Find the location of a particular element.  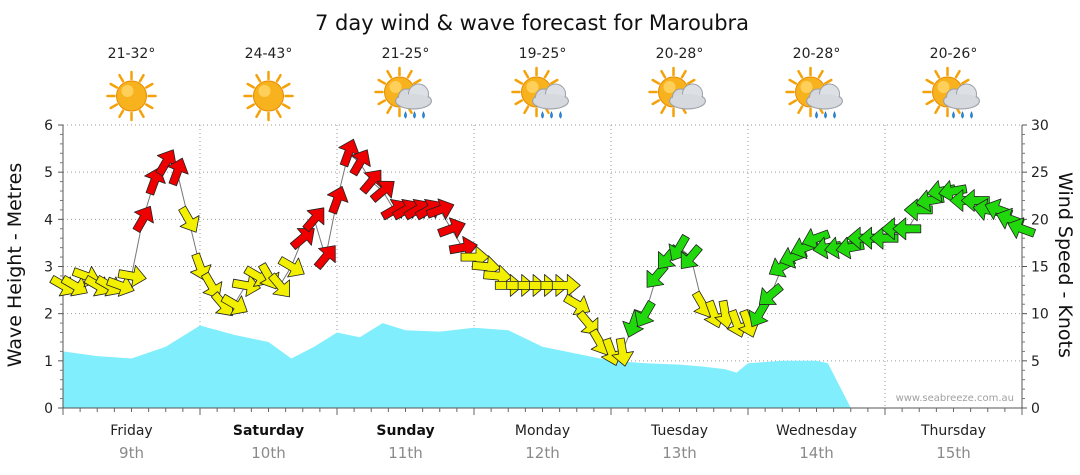

temp-range-label: 20-28° is located at coordinates (817, 54).